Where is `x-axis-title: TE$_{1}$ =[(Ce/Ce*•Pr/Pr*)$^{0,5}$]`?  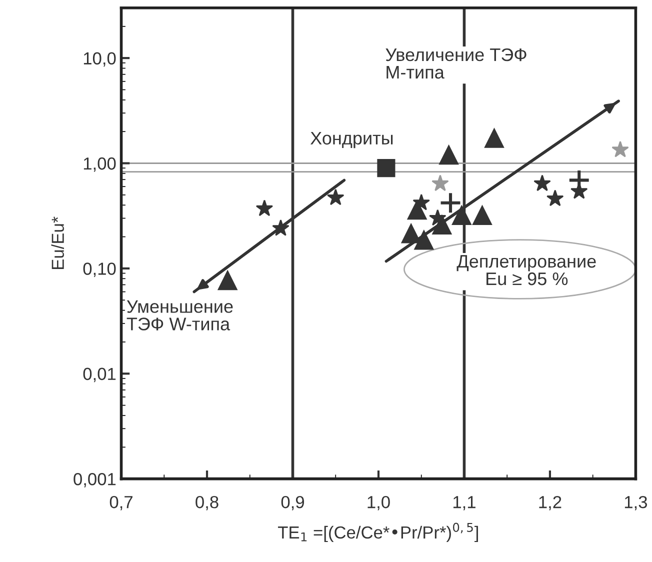
x-axis-title: TE$_{1}$ =[(Ce/Ce*•Pr/Pr*)$^{0,5}$] is located at coordinates (378, 532).